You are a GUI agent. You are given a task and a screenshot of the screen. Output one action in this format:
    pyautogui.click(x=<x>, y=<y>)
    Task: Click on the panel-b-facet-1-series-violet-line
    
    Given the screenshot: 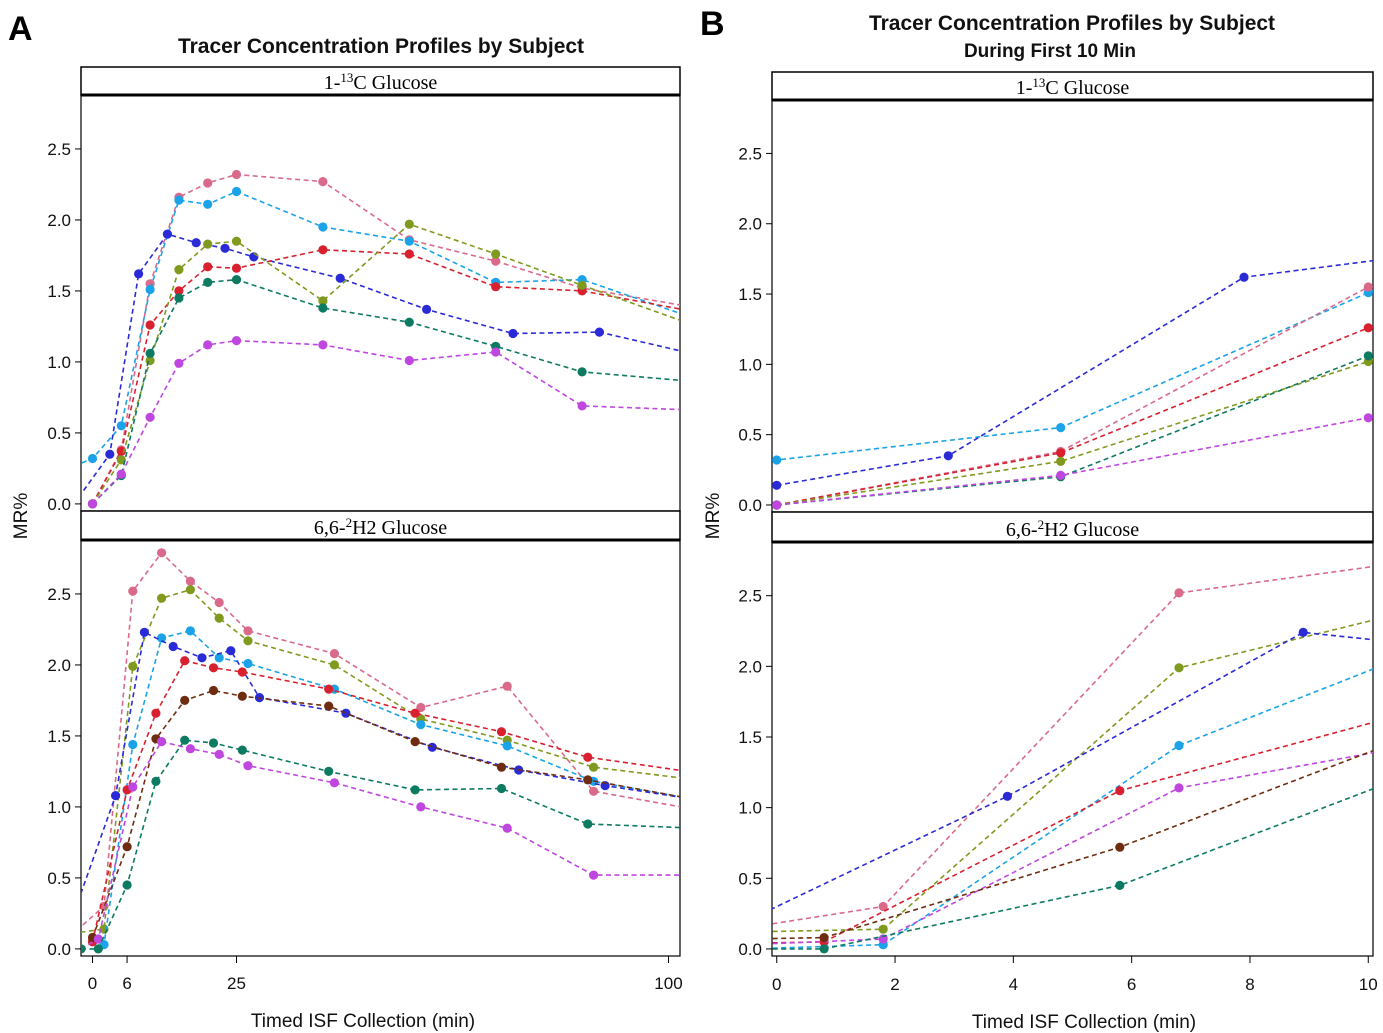 What is the action you would take?
    pyautogui.click(x=1074, y=460)
    